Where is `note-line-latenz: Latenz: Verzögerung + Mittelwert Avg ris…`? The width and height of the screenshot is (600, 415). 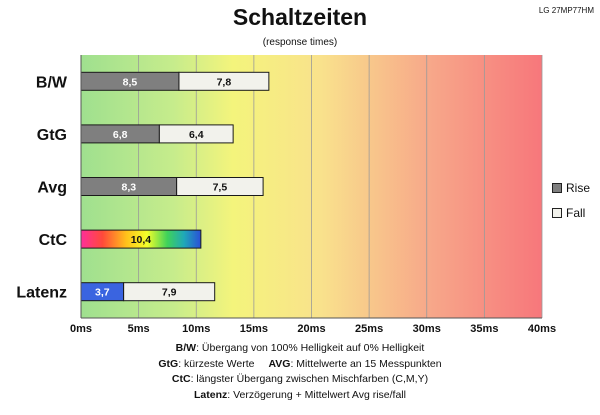 note-line-latenz: Latenz: Verzögerung + Mittelwert Avg ris… is located at coordinates (300, 396).